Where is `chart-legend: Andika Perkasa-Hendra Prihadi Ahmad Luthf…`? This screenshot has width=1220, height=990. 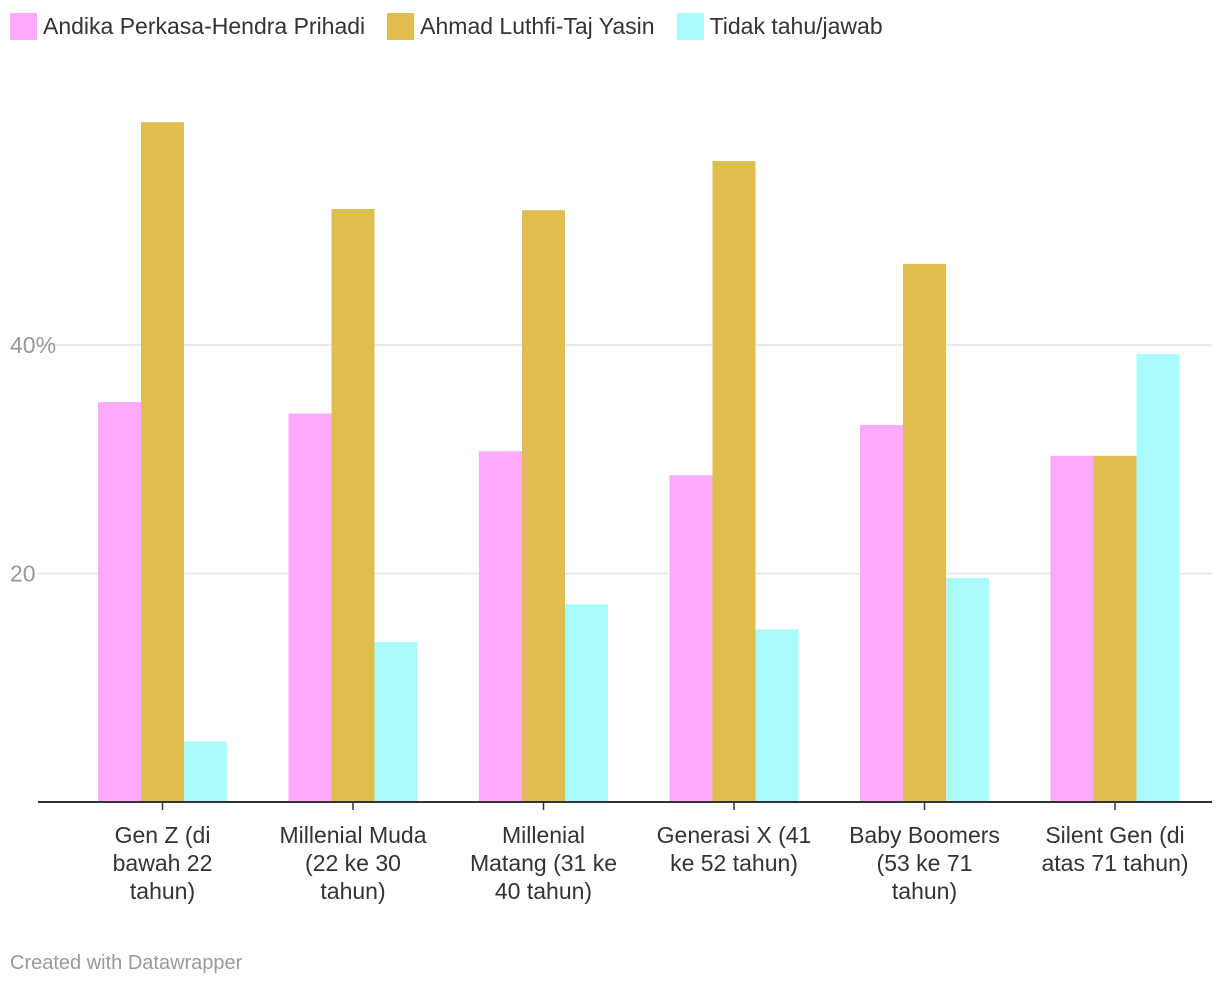
chart-legend: Andika Perkasa-Hendra Prihadi Ahmad Luthf… is located at coordinates (457, 26).